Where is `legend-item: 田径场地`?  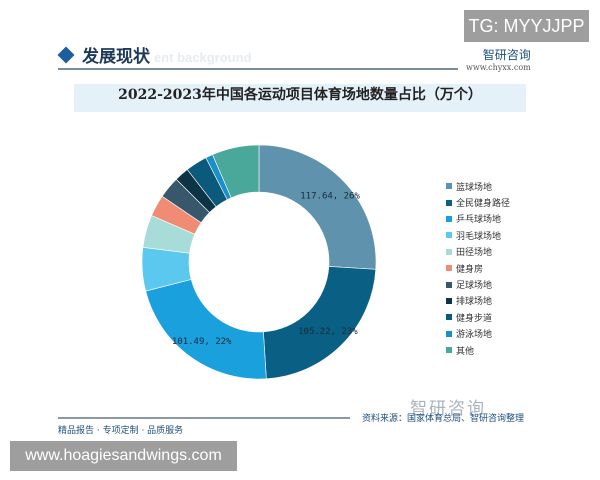
legend-item: 田径场地 is located at coordinates (478, 252).